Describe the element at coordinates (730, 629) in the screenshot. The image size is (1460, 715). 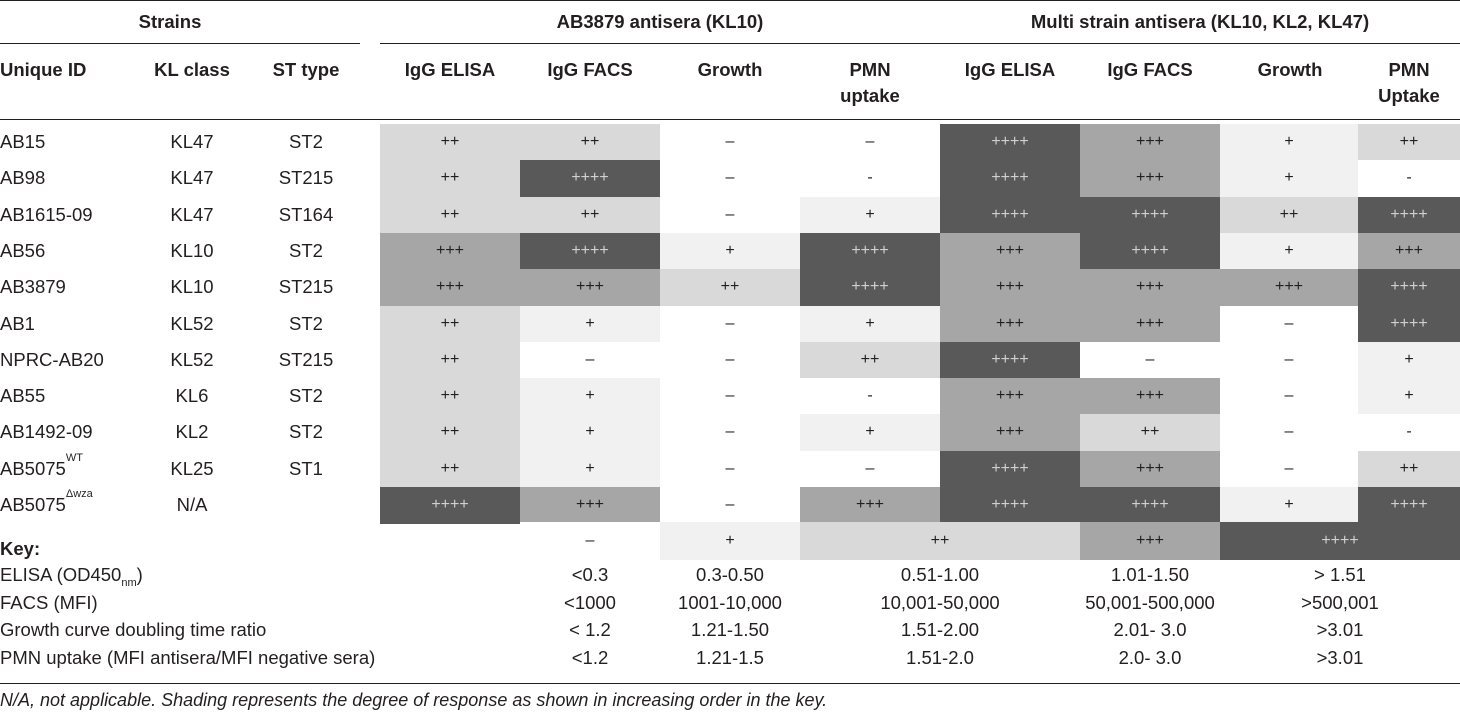
I see `key-row-value: 1.21-1.50` at that location.